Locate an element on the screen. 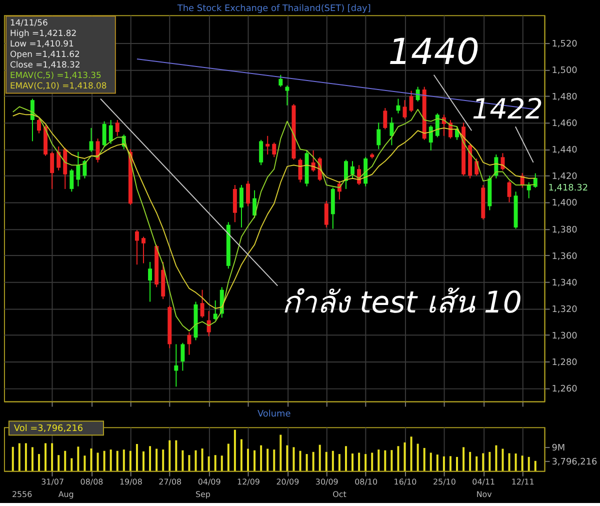 Image resolution: width=600 pixels, height=506 pixels. x-tick-label: 30/09 is located at coordinates (326, 481).